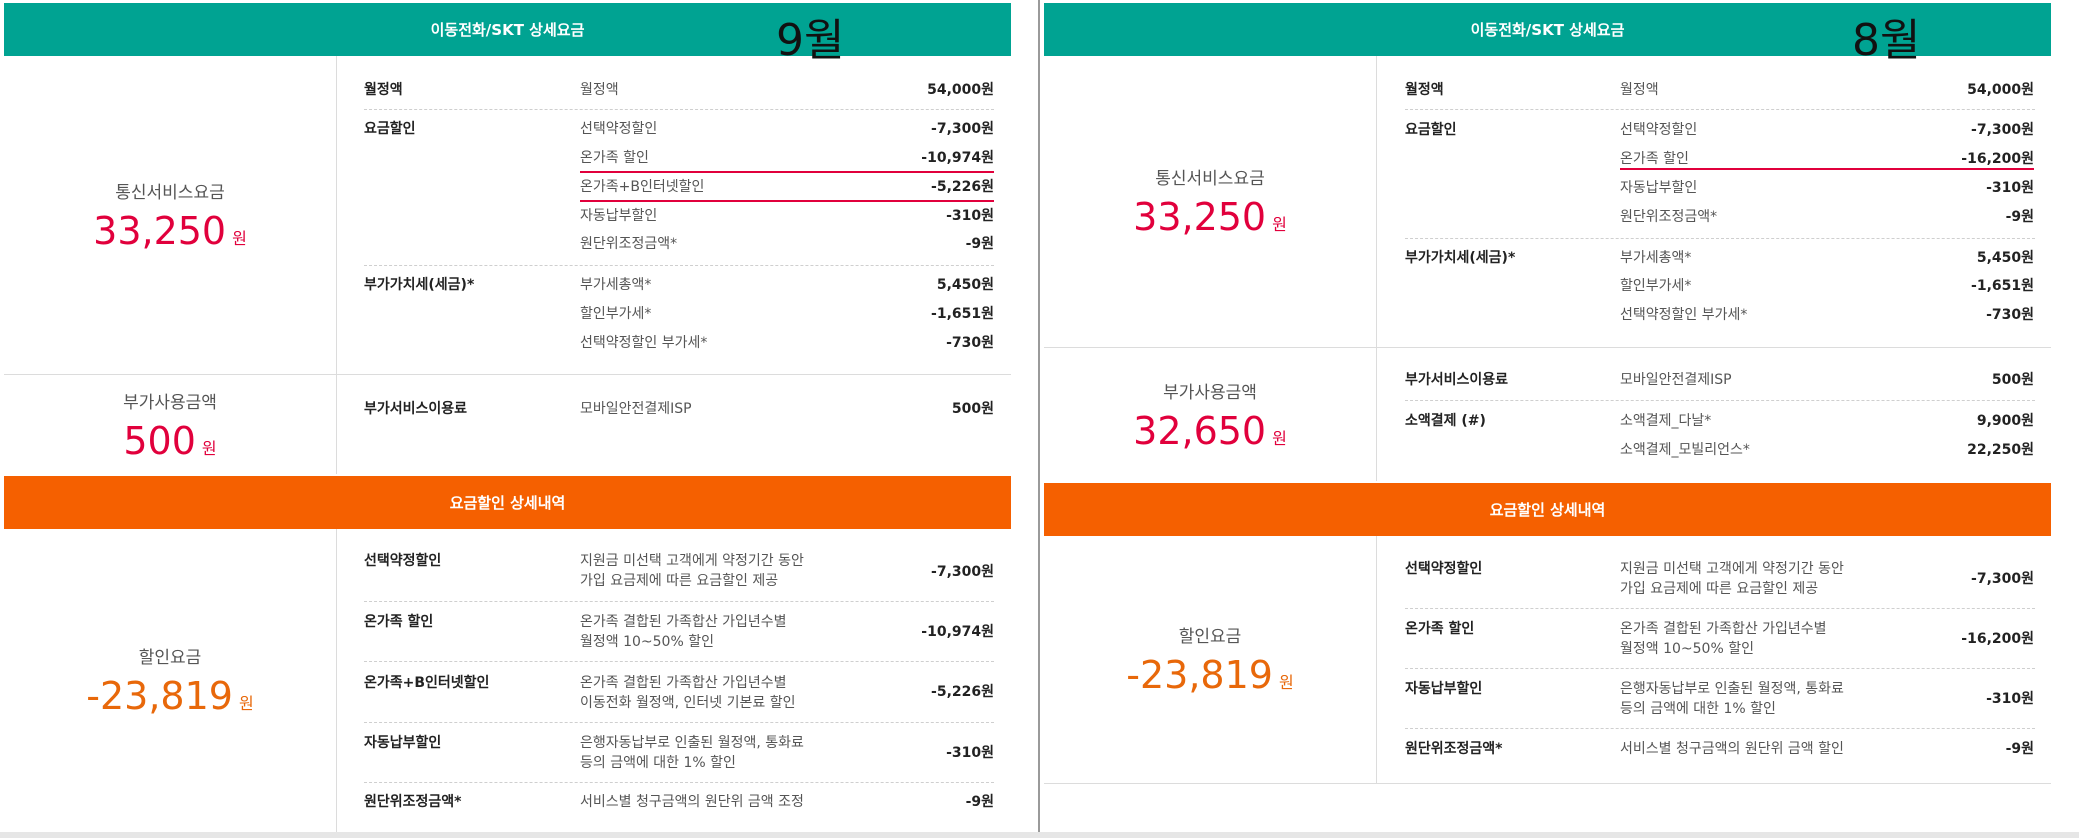  What do you see at coordinates (1997, 639) in the screenshot?
I see `discount-amount: -16,200원` at bounding box center [1997, 639].